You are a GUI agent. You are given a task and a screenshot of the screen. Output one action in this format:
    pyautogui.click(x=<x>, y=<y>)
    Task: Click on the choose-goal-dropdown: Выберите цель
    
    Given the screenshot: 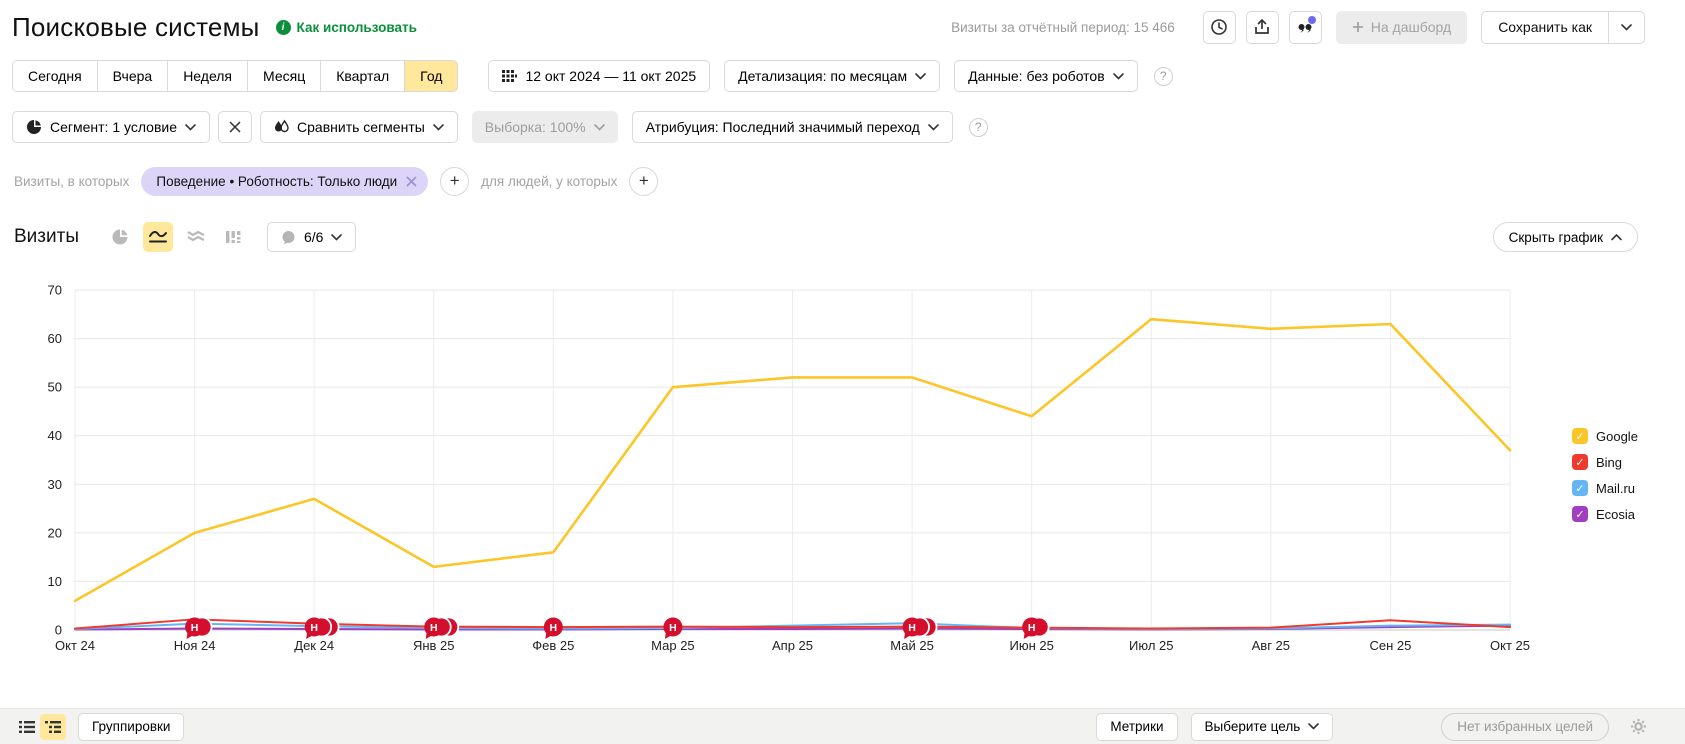 What is the action you would take?
    pyautogui.click(x=1262, y=726)
    